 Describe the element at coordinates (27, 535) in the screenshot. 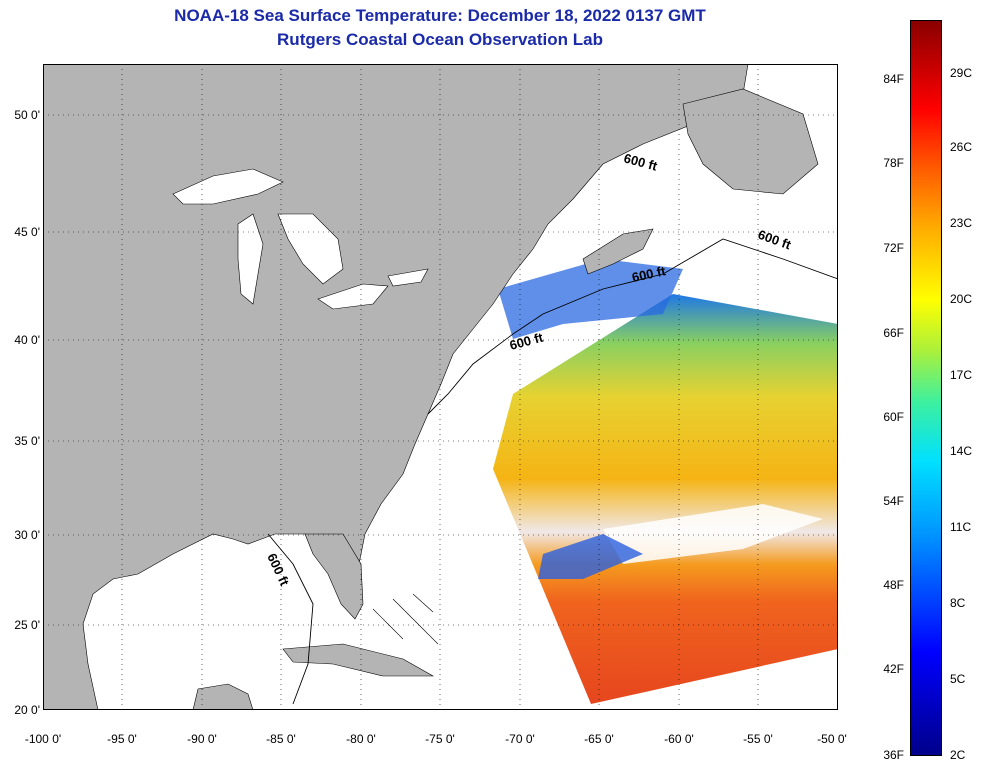

I see `lat-label: 30 0'` at that location.